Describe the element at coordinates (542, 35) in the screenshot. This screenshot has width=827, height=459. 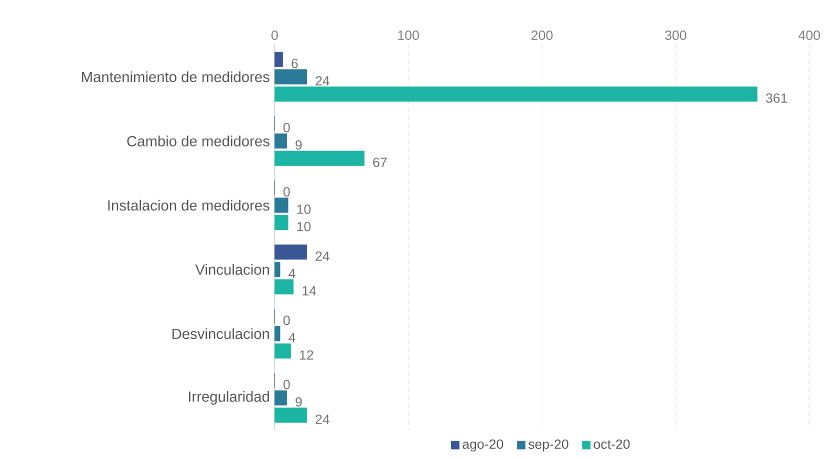
I see `x-tick-label: 200` at that location.